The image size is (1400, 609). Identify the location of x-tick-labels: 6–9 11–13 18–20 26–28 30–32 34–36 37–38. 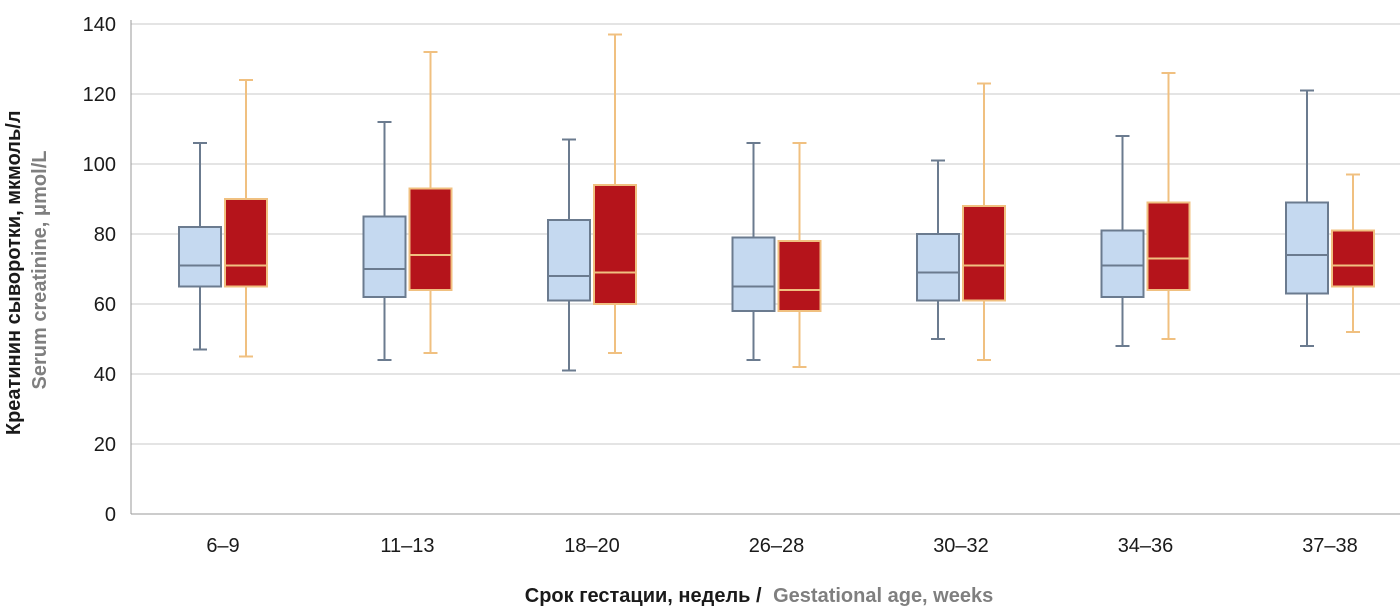
(782, 546).